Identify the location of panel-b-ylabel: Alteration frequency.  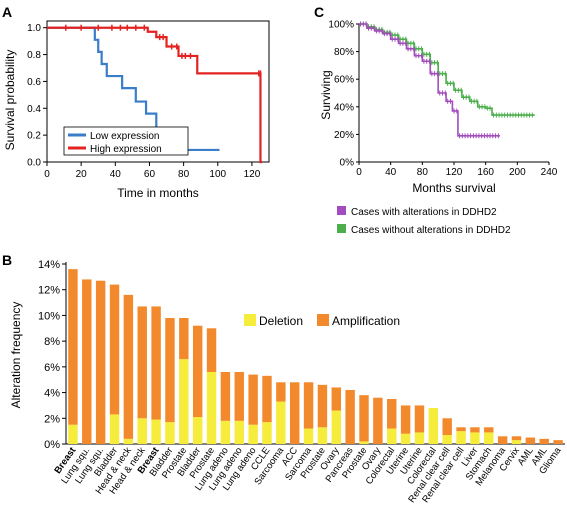
(16, 355).